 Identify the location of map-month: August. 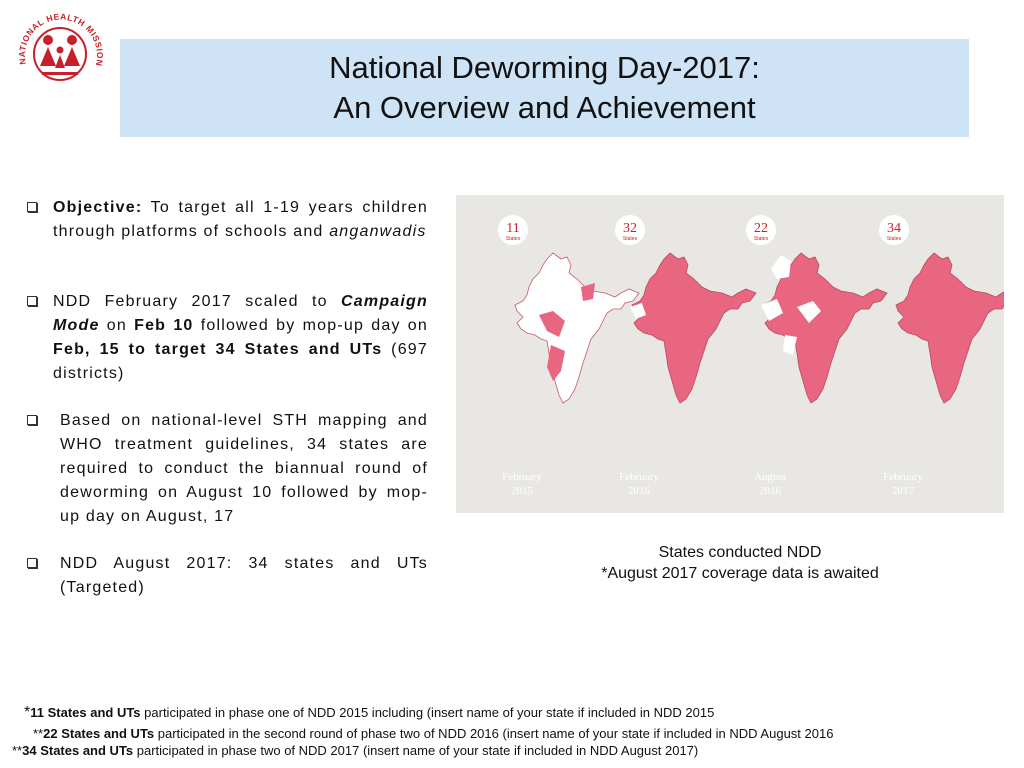
(770, 477).